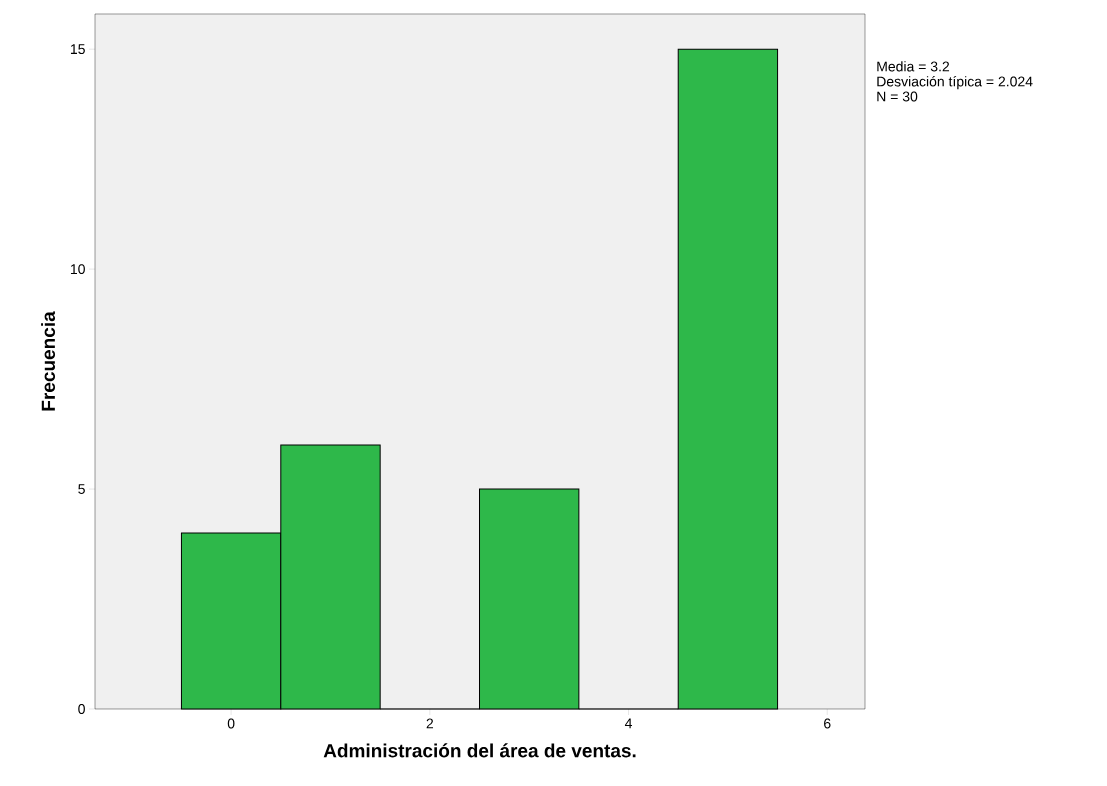 The height and width of the screenshot is (786, 1107). Describe the element at coordinates (430, 723) in the screenshot. I see `x-tick-label: 2` at that location.